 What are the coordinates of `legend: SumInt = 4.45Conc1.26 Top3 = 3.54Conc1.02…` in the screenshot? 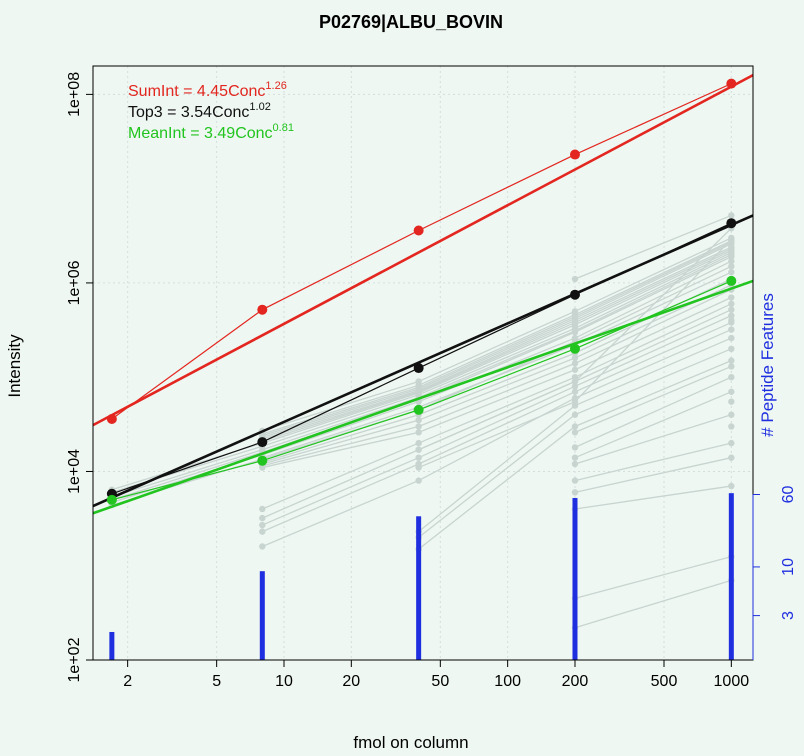 It's located at (211, 111).